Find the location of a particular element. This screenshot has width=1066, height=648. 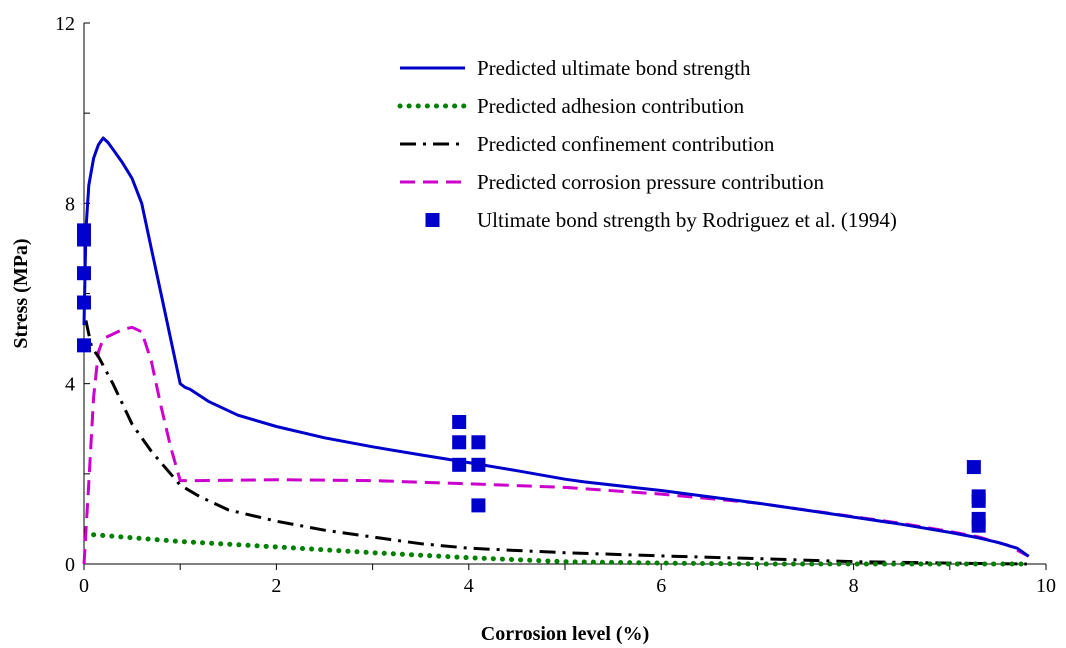

x-tick-label: 4 is located at coordinates (469, 586).